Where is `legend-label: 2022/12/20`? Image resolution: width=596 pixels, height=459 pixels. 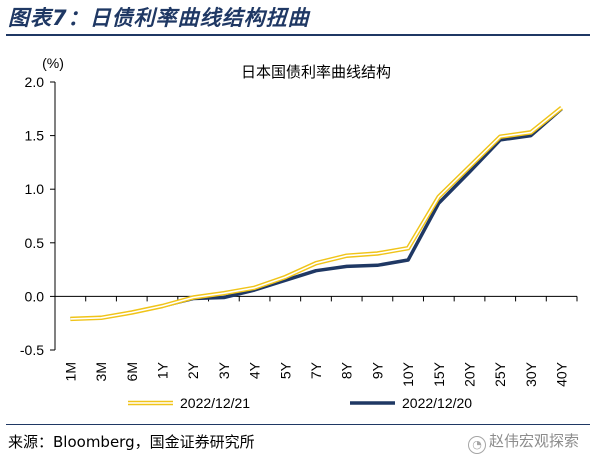 legend-label: 2022/12/20 is located at coordinates (437, 403).